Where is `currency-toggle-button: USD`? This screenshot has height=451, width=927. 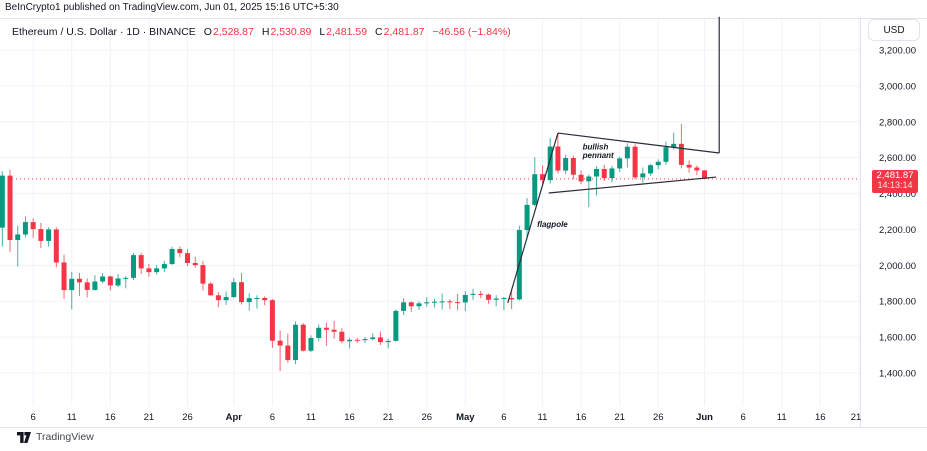
currency-toggle-button: USD is located at coordinates (894, 30).